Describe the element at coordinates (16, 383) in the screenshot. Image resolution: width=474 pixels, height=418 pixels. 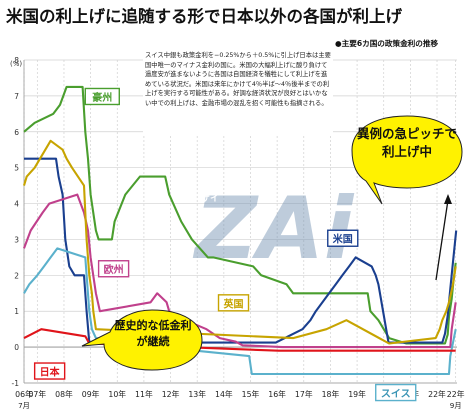
I see `y-tick-label: -1` at that location.